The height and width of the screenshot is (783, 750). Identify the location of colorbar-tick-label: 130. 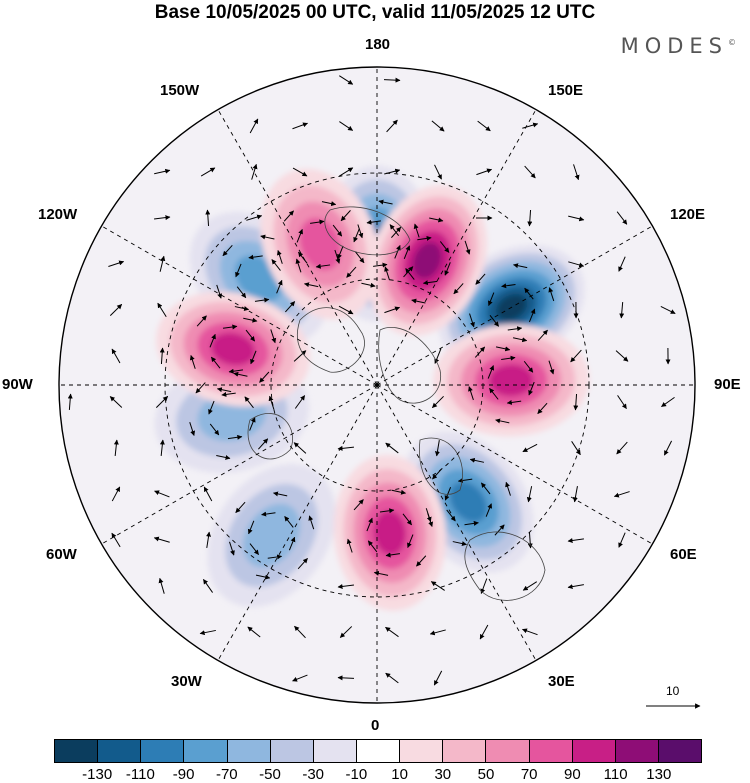
(659, 774).